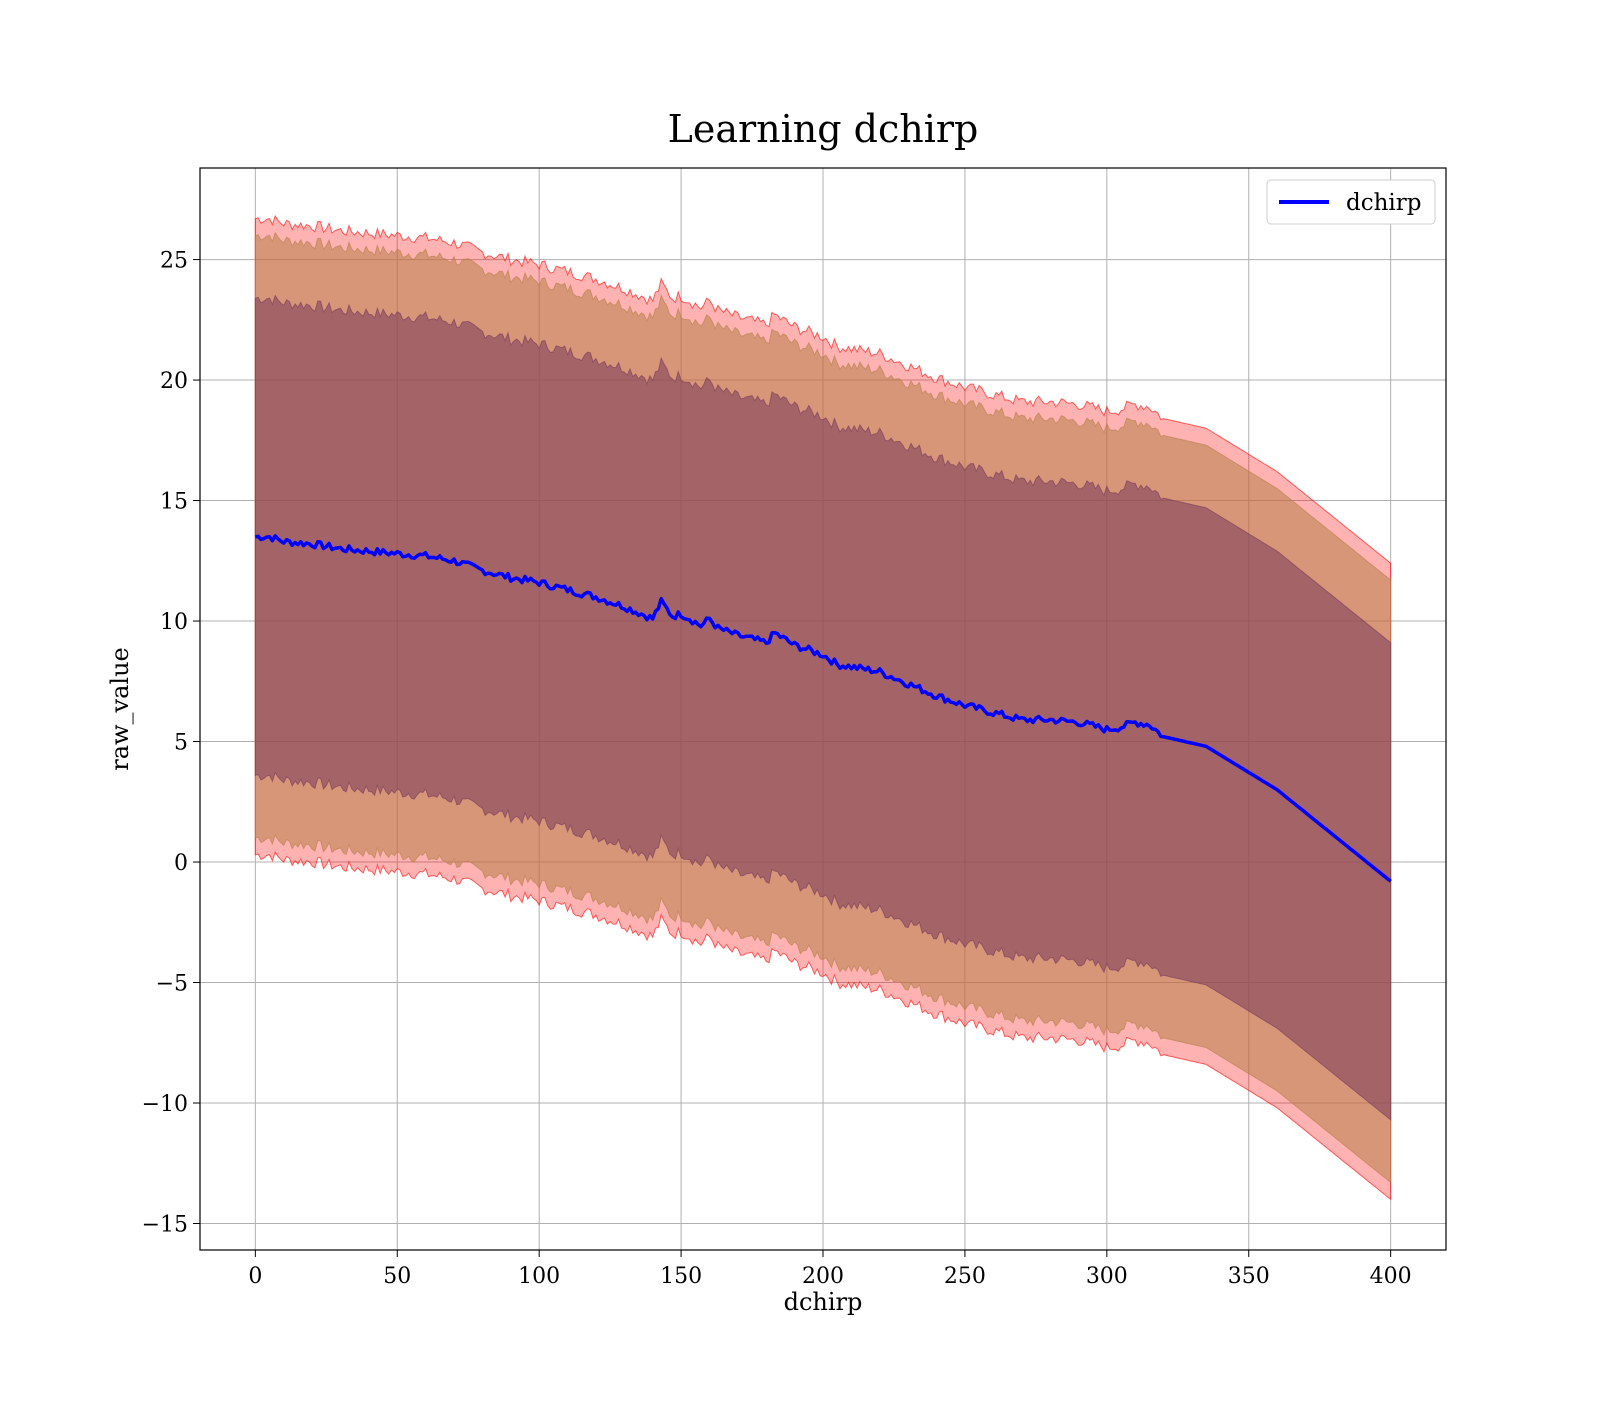 This screenshot has width=1600, height=1404. I want to click on x-tick-label: 0, so click(255, 1276).